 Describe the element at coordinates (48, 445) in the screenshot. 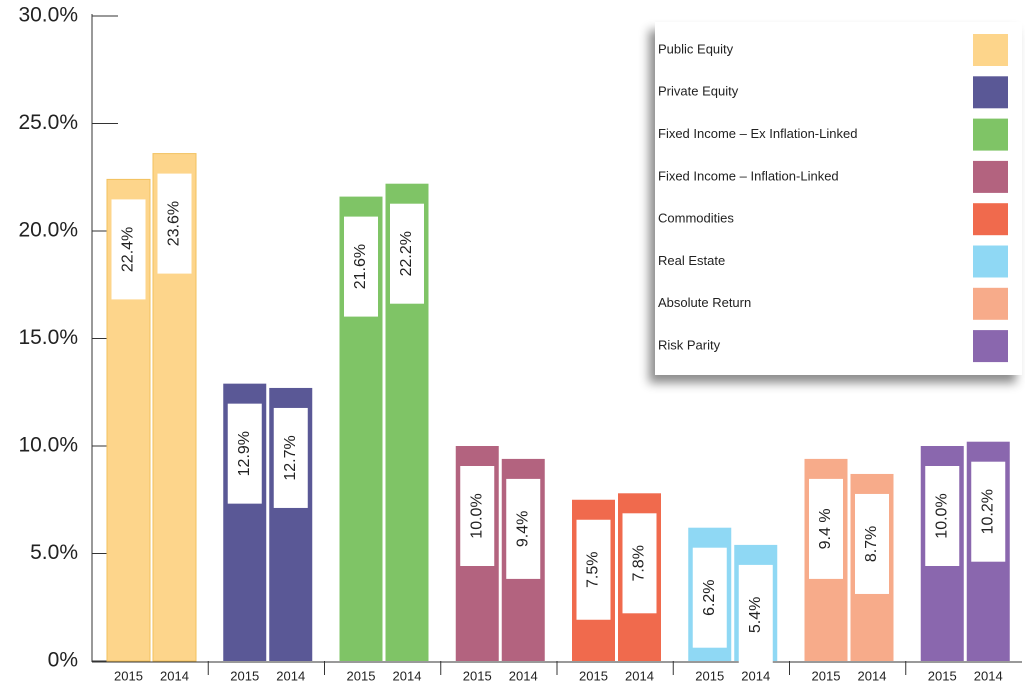

I see `y-tick-label: 10.0%` at that location.